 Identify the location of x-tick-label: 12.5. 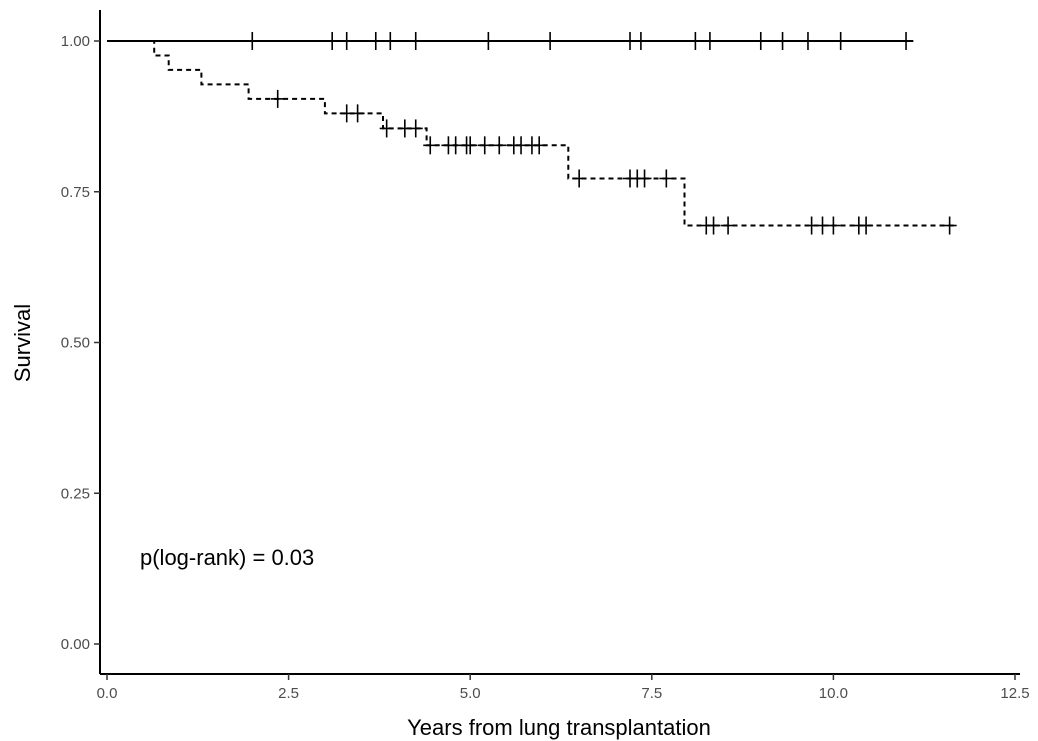
(1014, 693).